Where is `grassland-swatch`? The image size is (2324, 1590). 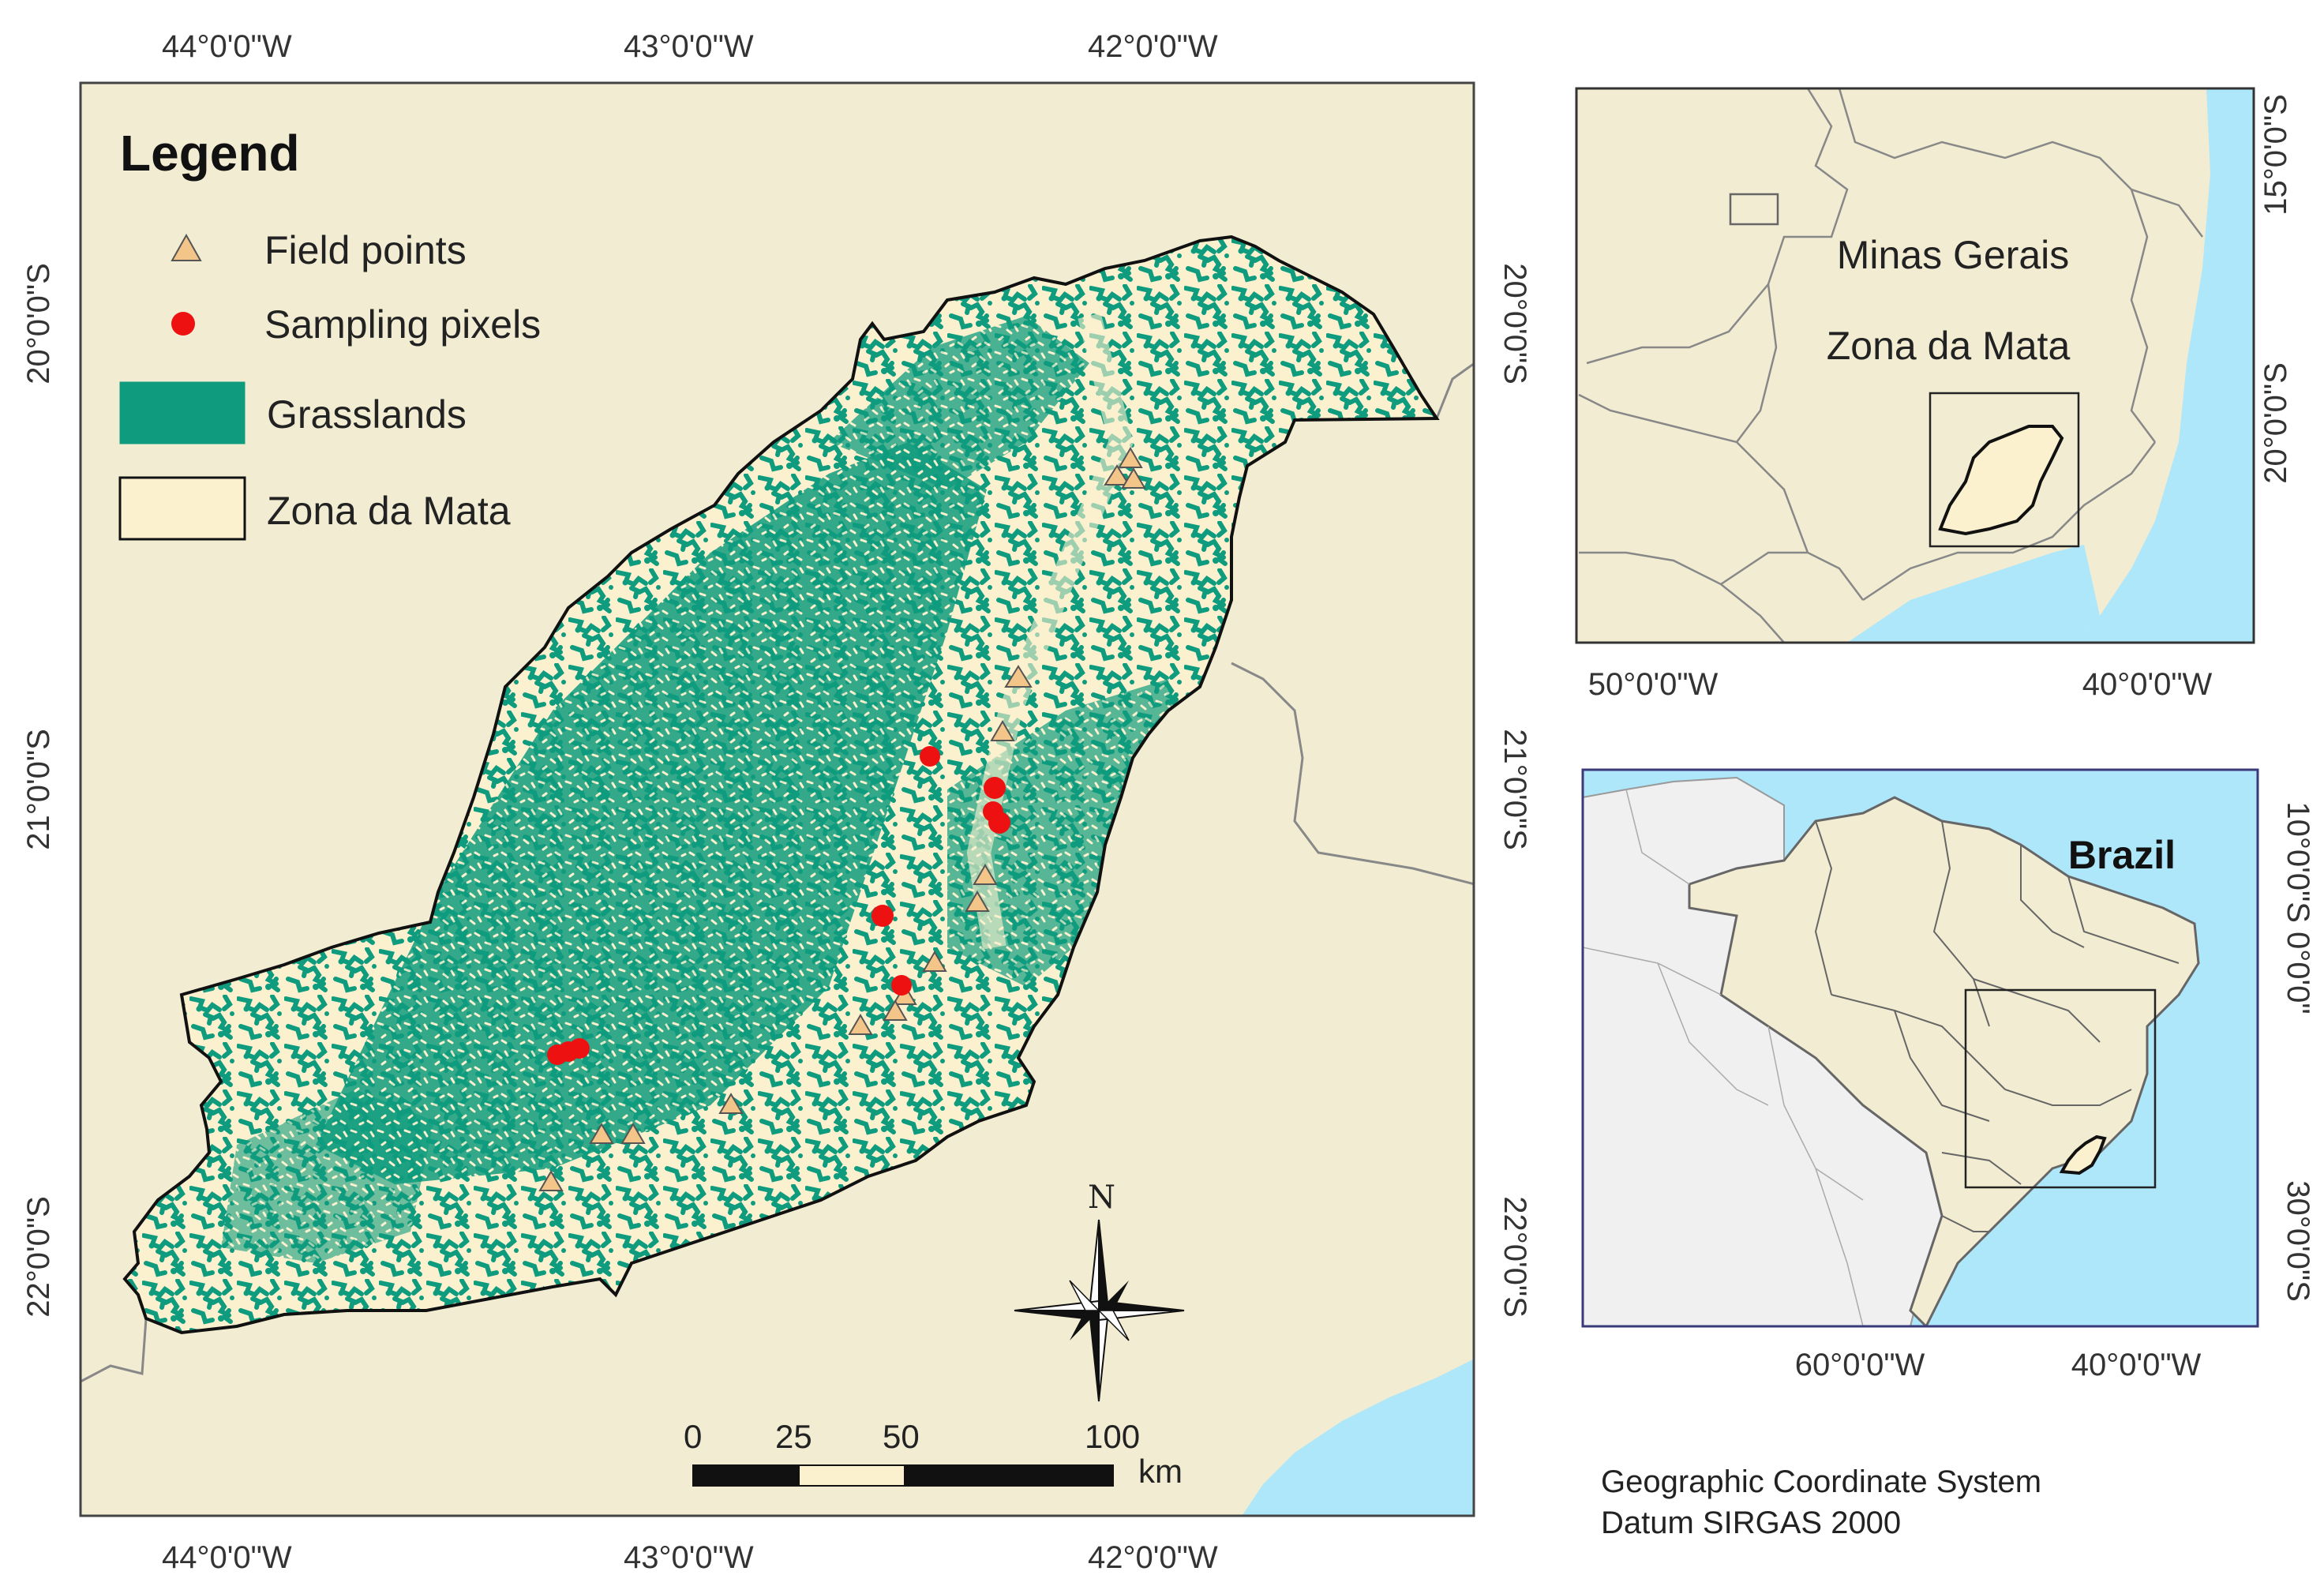
grassland-swatch is located at coordinates (182, 412).